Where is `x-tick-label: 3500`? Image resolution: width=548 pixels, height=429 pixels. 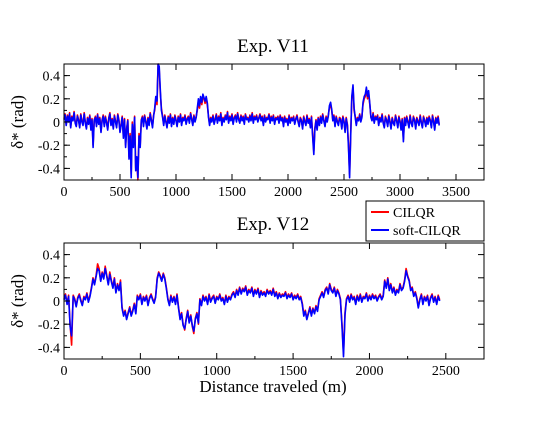 x-tick-label: 3500 is located at coordinates (456, 192).